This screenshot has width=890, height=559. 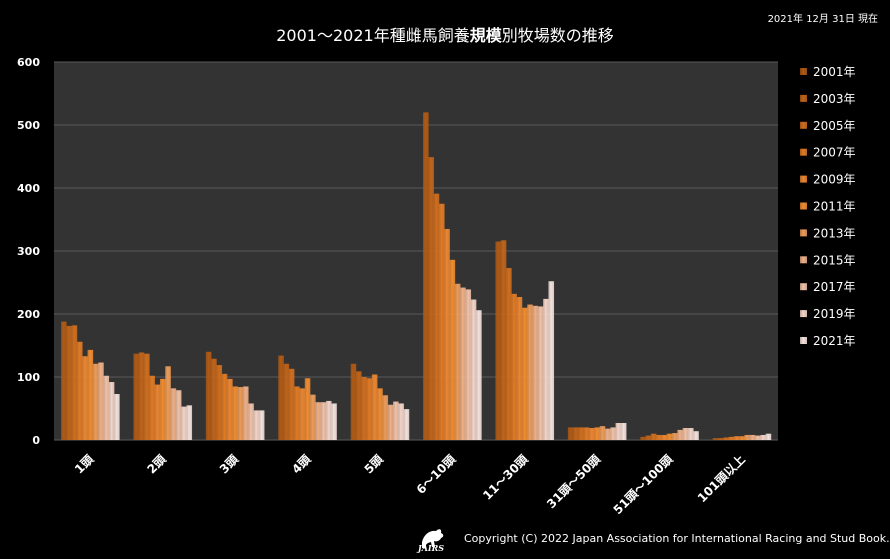 I want to click on legend-label: 2009年, so click(x=834, y=180).